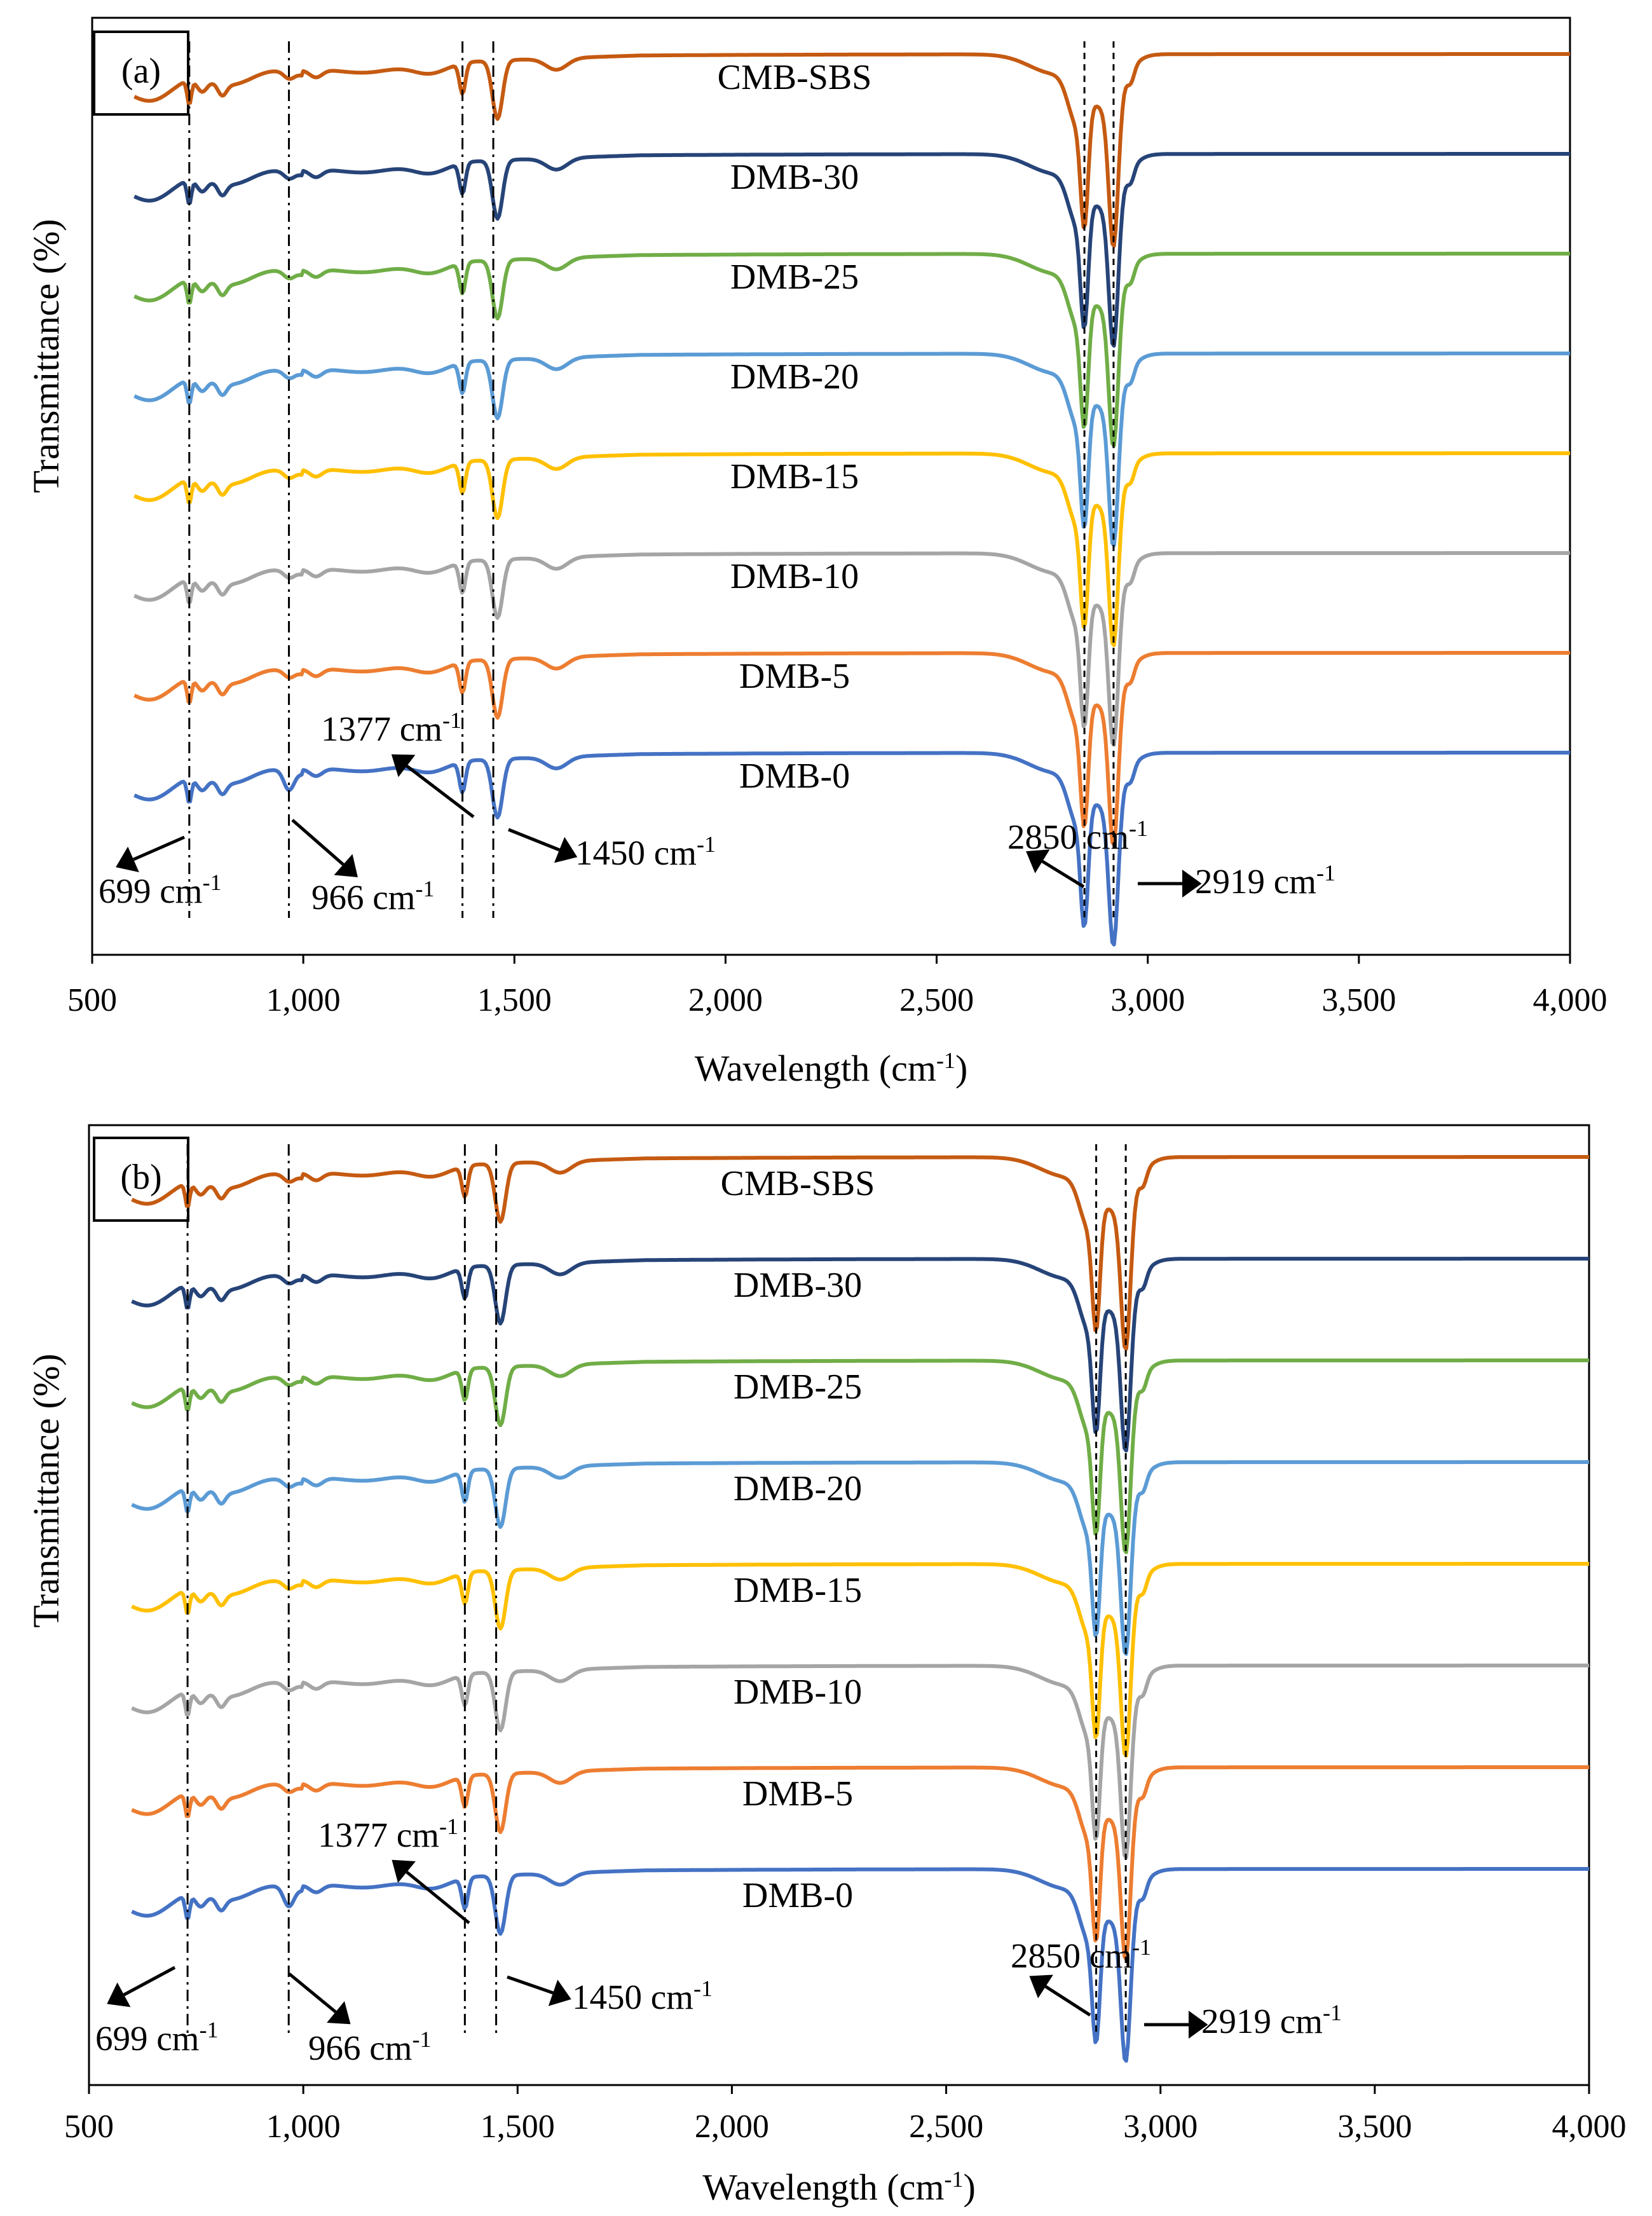 This screenshot has height=2216, width=1652. What do you see at coordinates (141, 71) in the screenshot?
I see `panel-label: (a)` at bounding box center [141, 71].